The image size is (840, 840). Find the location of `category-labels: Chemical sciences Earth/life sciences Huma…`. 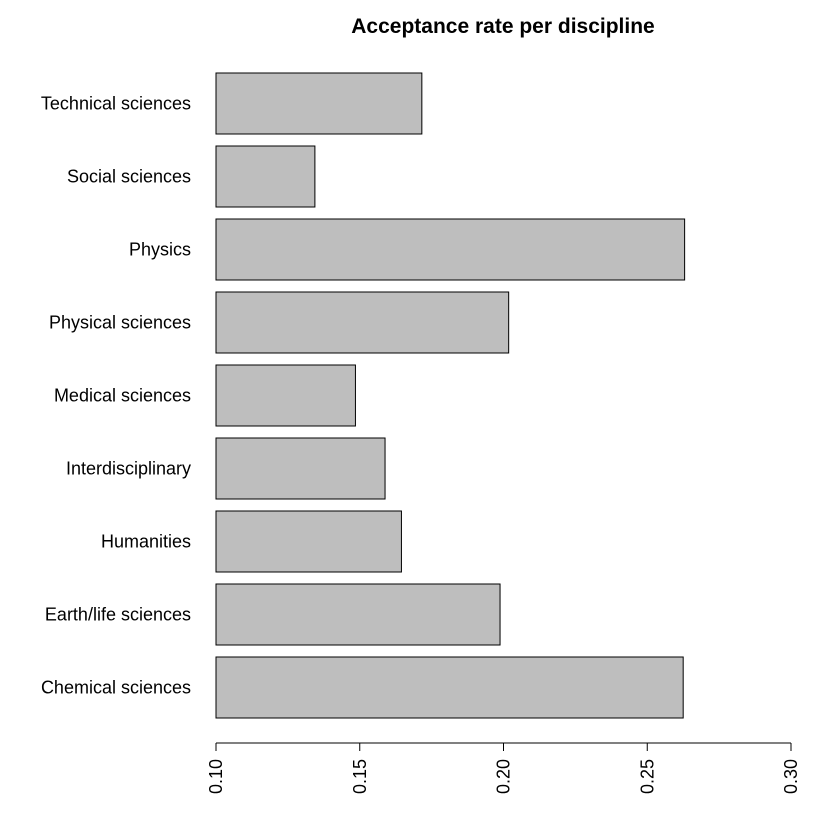

category-labels: Chemical sciences Earth/life sciences Huma… is located at coordinates (116, 396).